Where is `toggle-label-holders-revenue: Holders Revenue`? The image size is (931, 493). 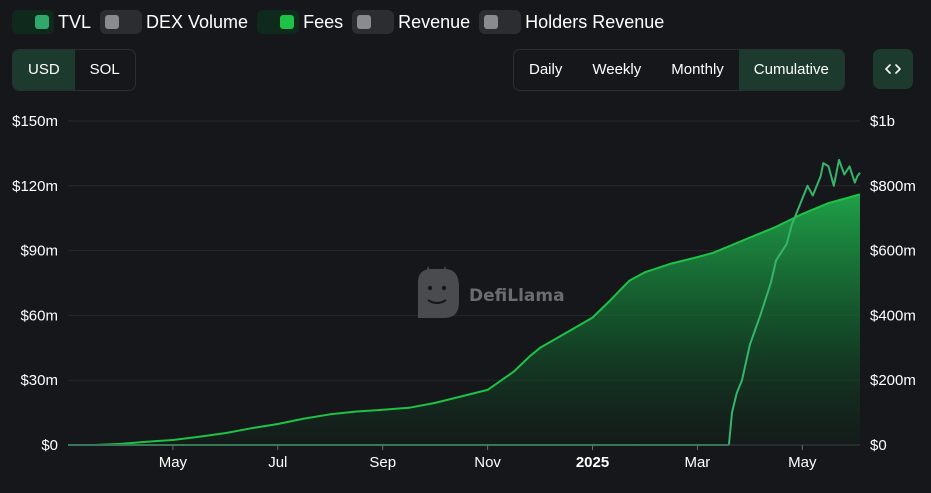
toggle-label-holders-revenue: Holders Revenue is located at coordinates (595, 21).